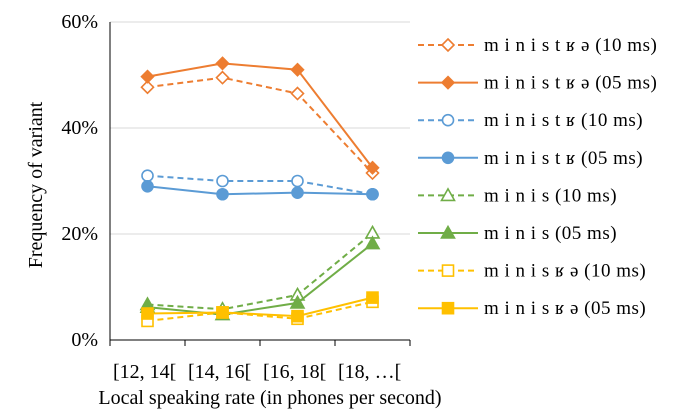 Image resolution: width=681 pixels, height=410 pixels. What do you see at coordinates (550, 195) in the screenshot?
I see `legend-label: m i n i s (10 ms)` at bounding box center [550, 195].